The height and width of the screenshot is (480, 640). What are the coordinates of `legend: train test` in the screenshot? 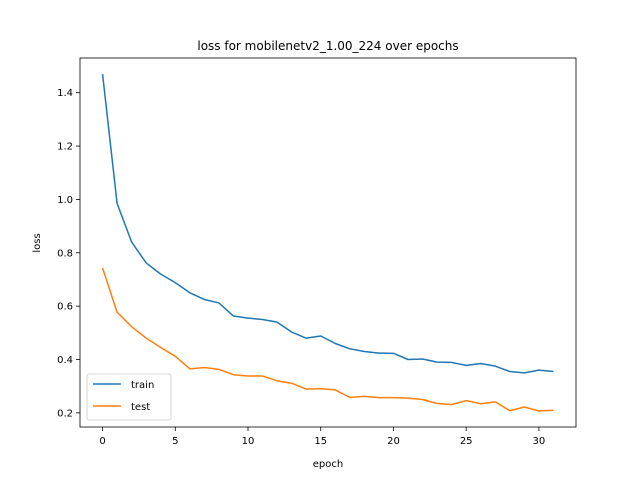 It's located at (129, 397).